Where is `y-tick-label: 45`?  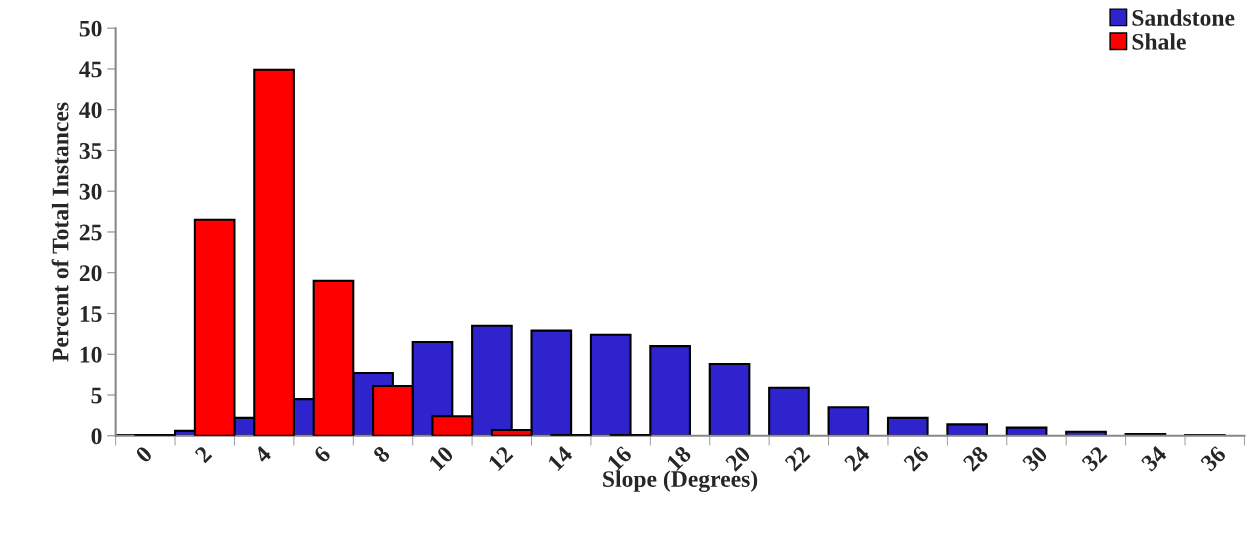 y-tick-label: 45 is located at coordinates (90, 69).